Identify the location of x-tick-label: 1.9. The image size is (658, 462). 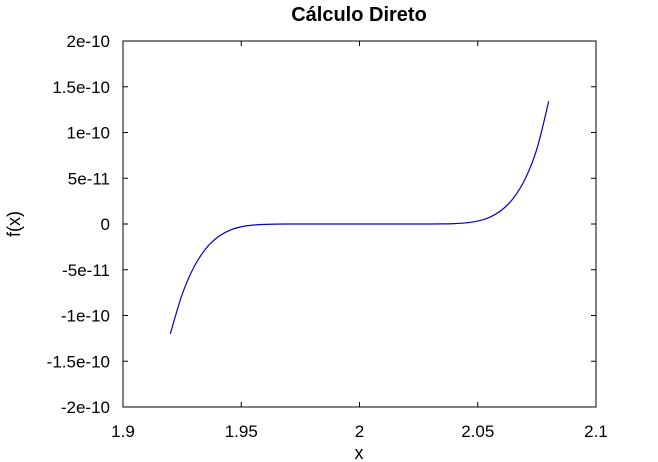
(123, 431).